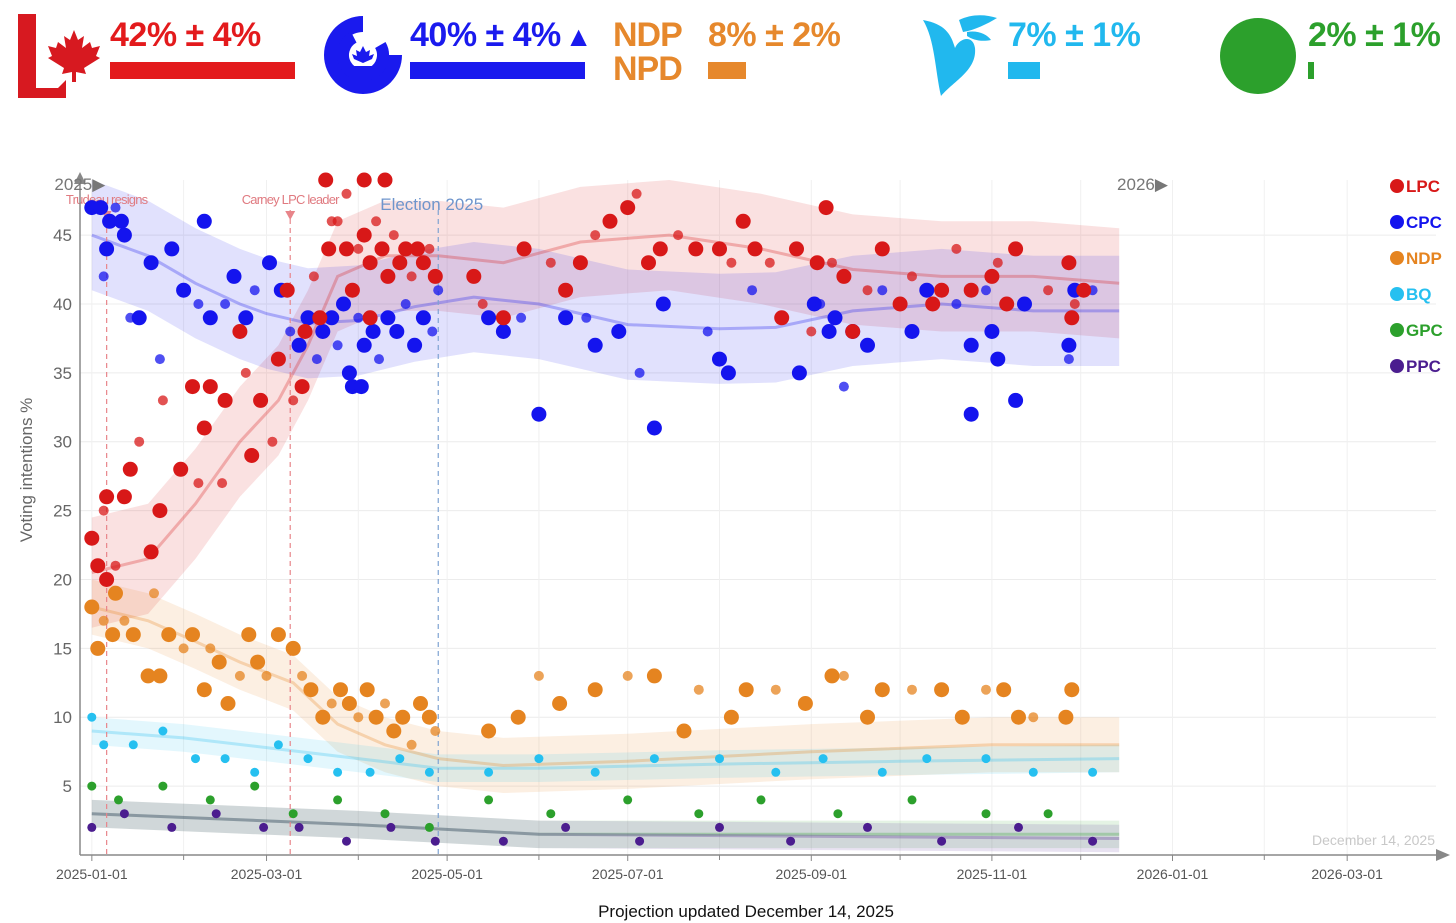  What do you see at coordinates (605, 686) in the screenshot?
I see `trend-line-ndp` at bounding box center [605, 686].